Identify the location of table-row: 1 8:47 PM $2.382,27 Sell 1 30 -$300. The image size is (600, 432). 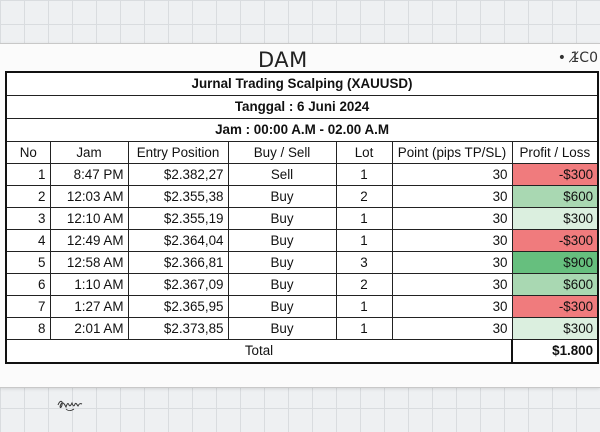
(302, 174).